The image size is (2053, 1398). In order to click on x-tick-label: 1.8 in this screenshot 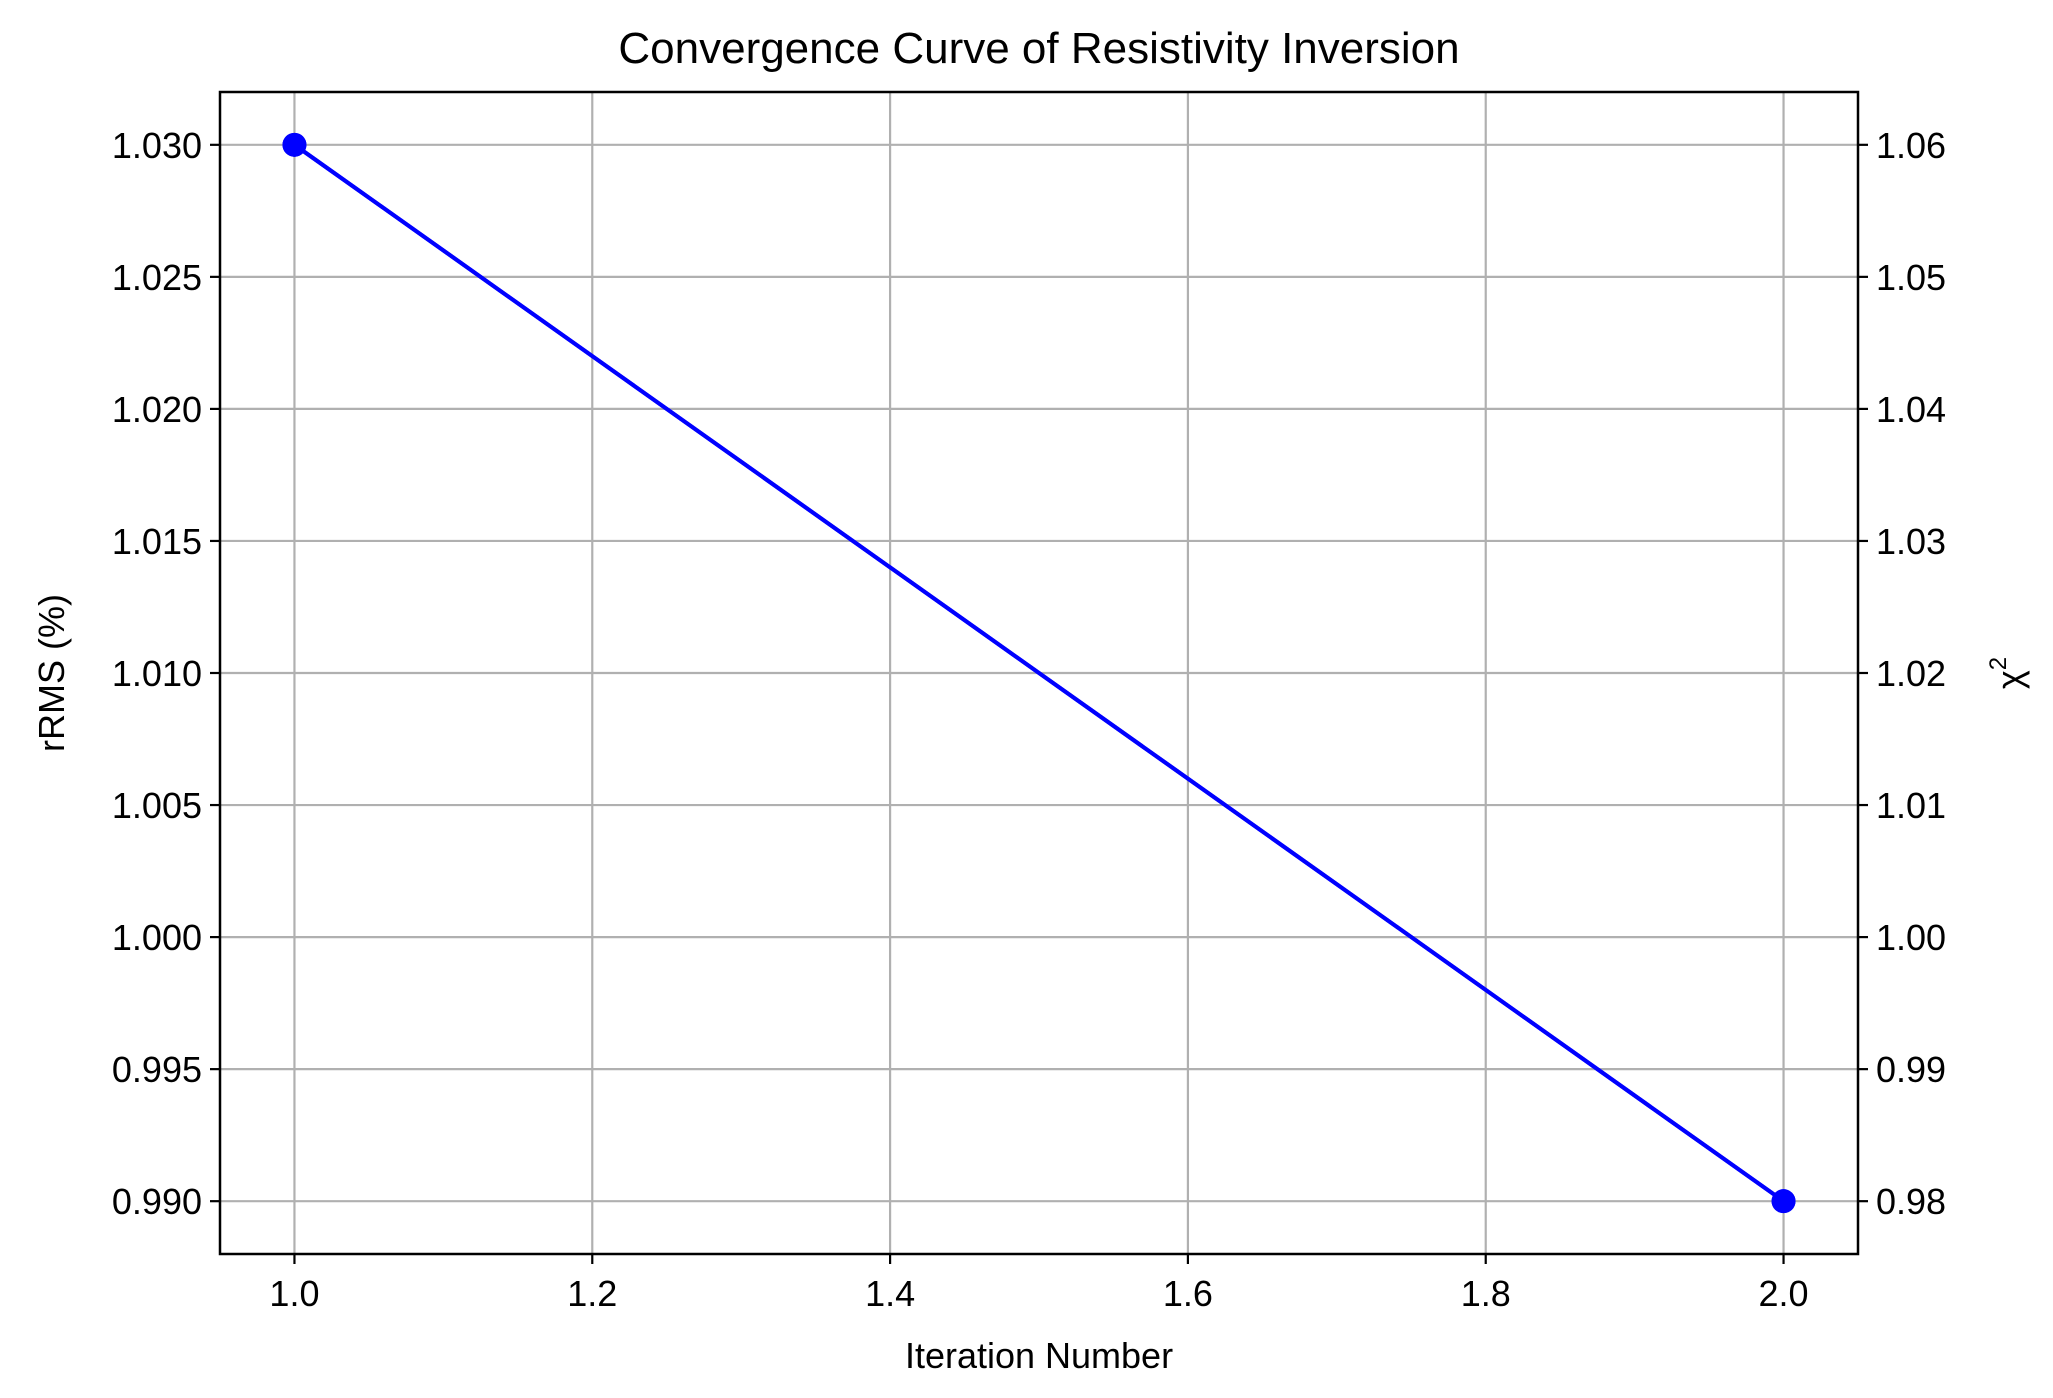, I will do `click(1486, 1293)`.